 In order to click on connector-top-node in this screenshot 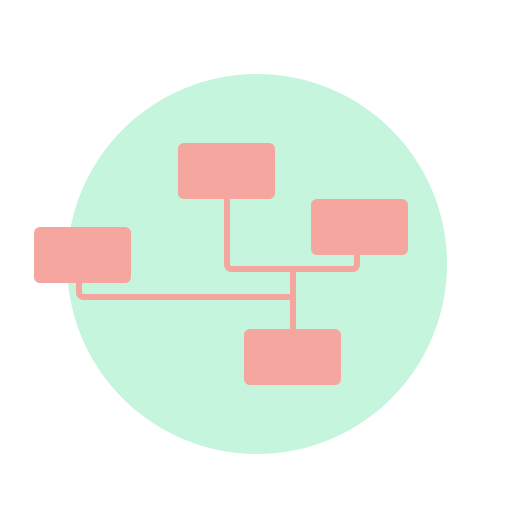, I will do `click(260, 232)`.